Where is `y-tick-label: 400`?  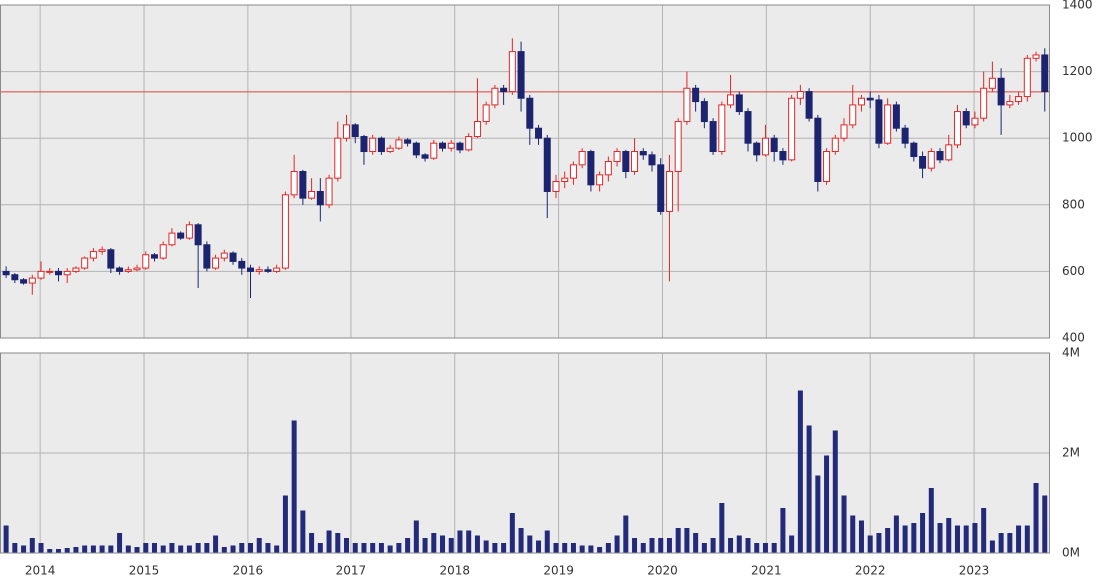
y-tick-label: 400 is located at coordinates (1073, 338).